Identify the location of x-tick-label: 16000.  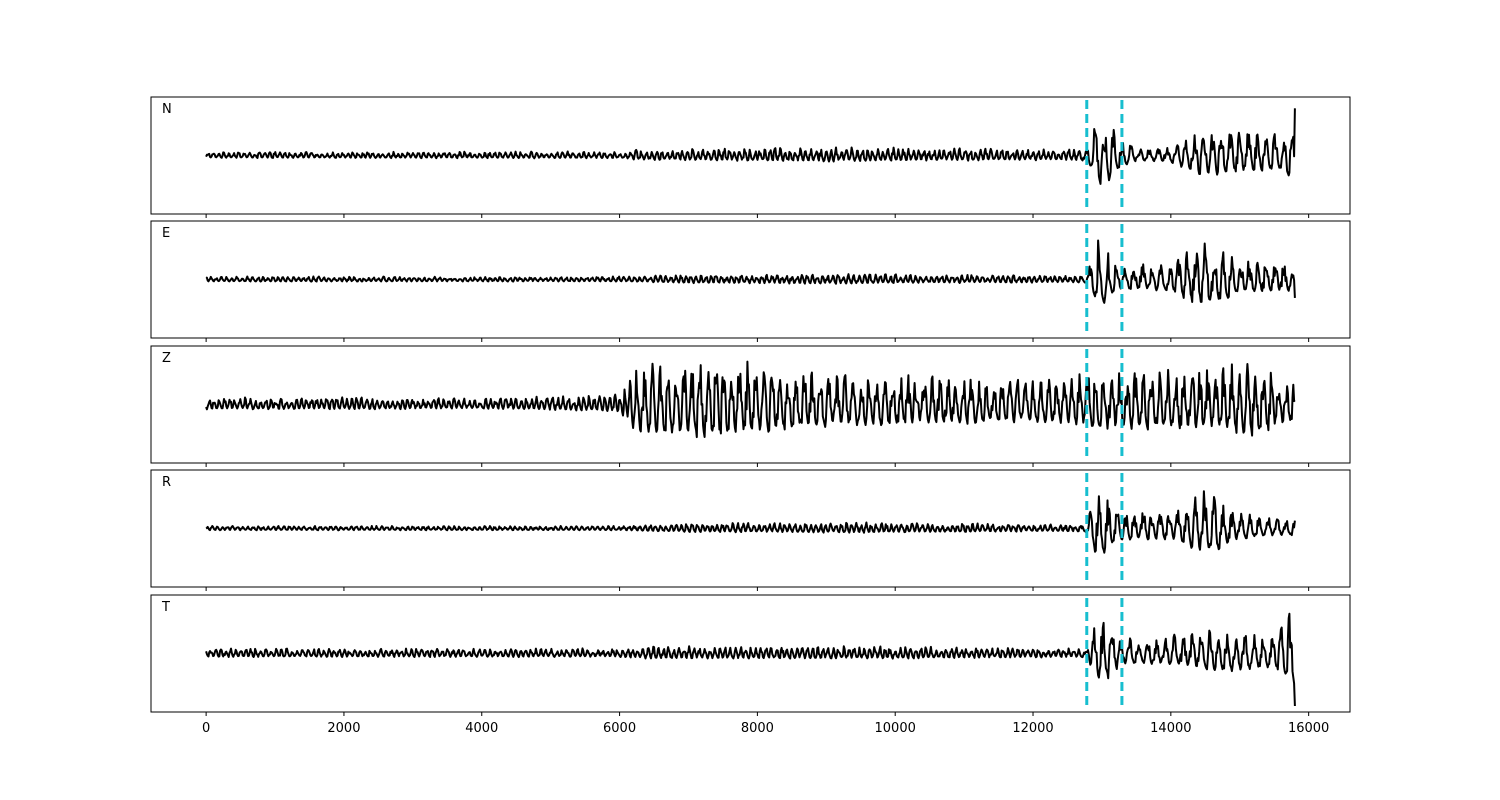
(1308, 728).